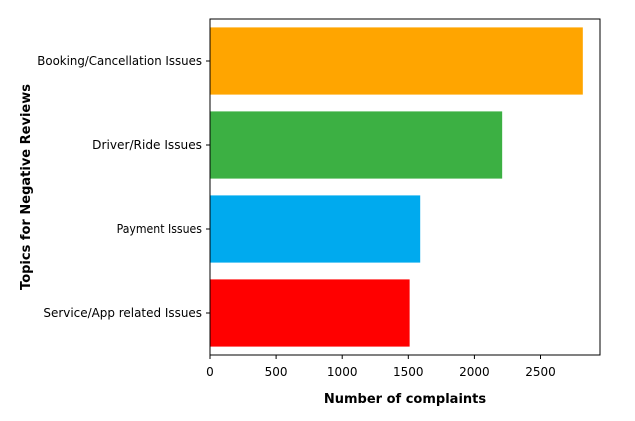  What do you see at coordinates (408, 372) in the screenshot?
I see `x-tick-label: 1500` at bounding box center [408, 372].